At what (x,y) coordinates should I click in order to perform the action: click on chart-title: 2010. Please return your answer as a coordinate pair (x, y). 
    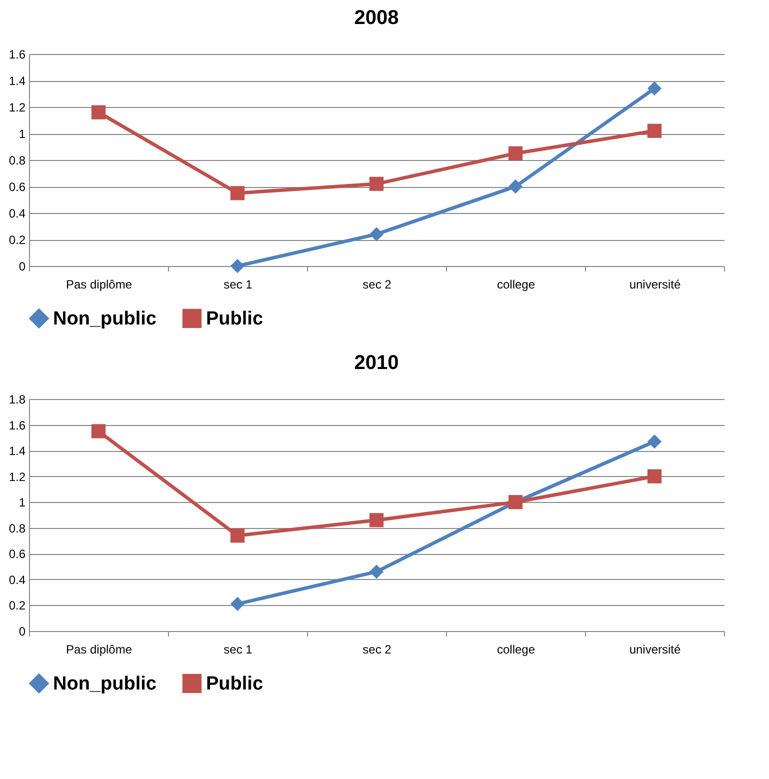
    Looking at the image, I should click on (376, 363).